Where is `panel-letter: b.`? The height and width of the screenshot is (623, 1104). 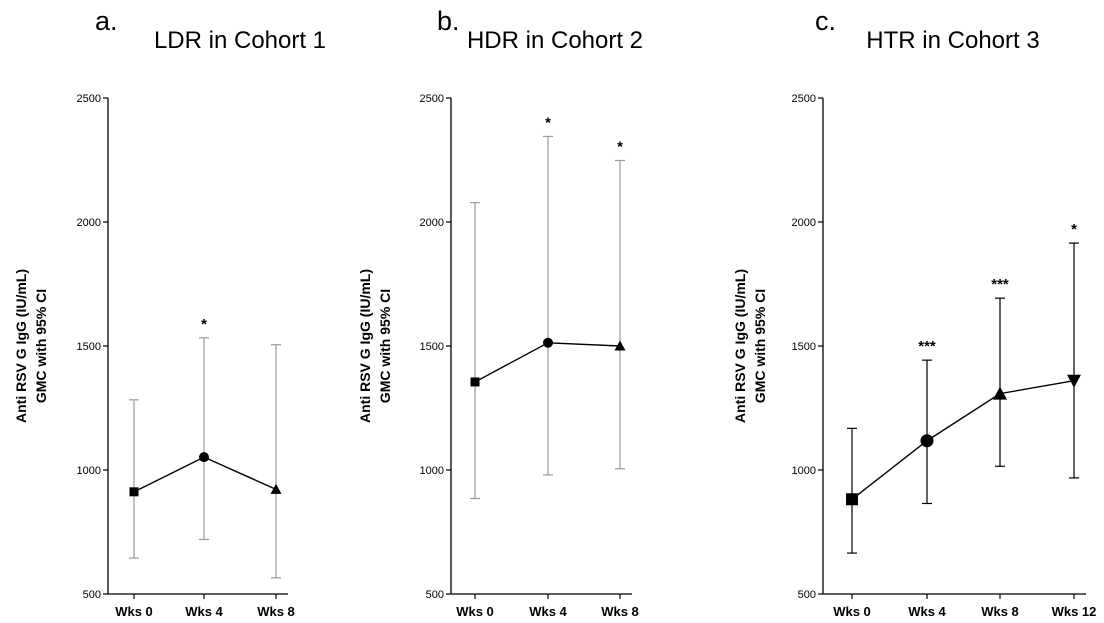
panel-letter: b. is located at coordinates (448, 21).